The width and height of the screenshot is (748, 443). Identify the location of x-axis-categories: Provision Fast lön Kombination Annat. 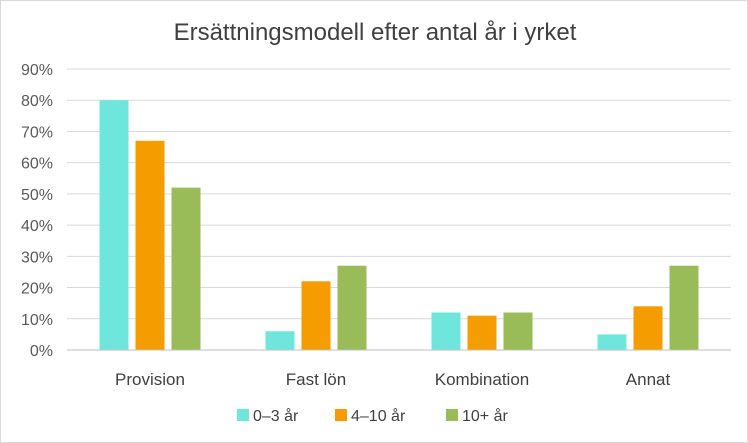
(392, 379).